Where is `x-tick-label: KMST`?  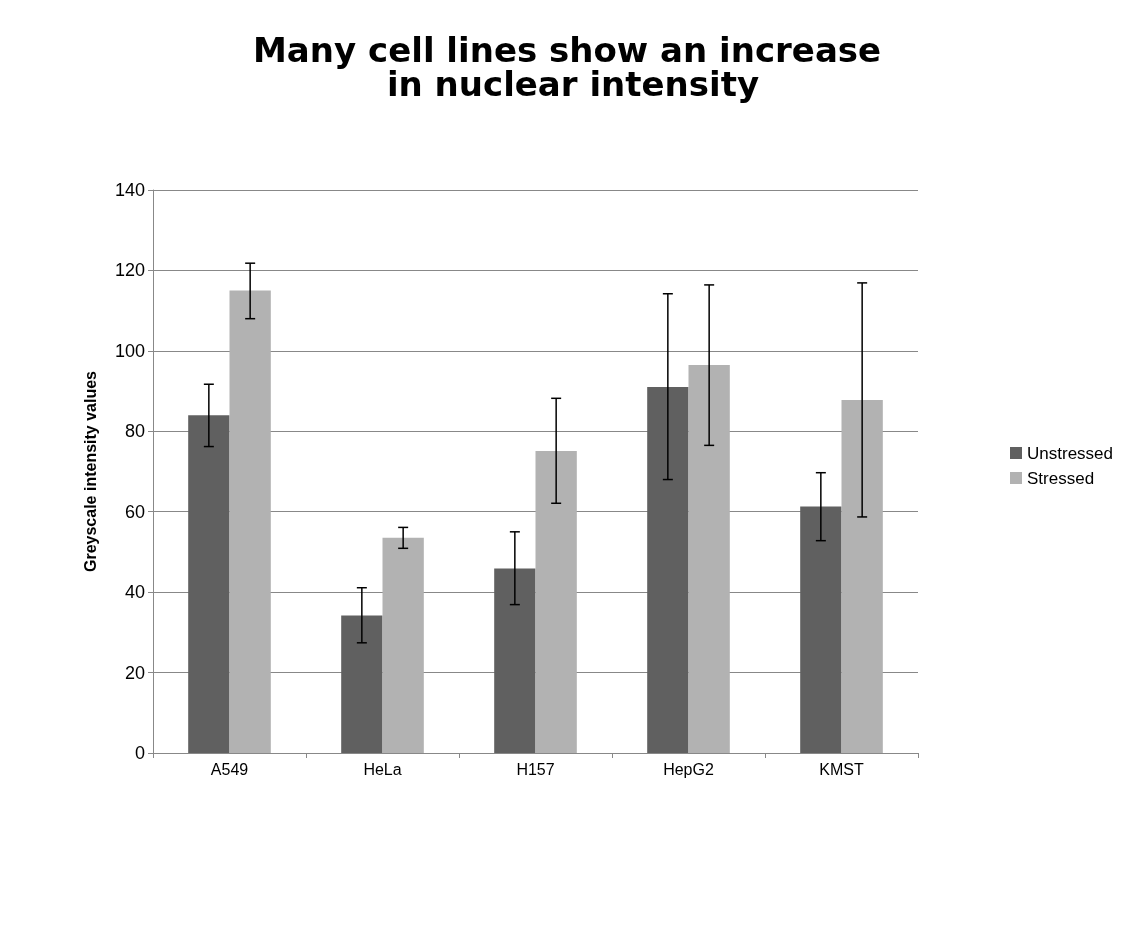 x-tick-label: KMST is located at coordinates (841, 769).